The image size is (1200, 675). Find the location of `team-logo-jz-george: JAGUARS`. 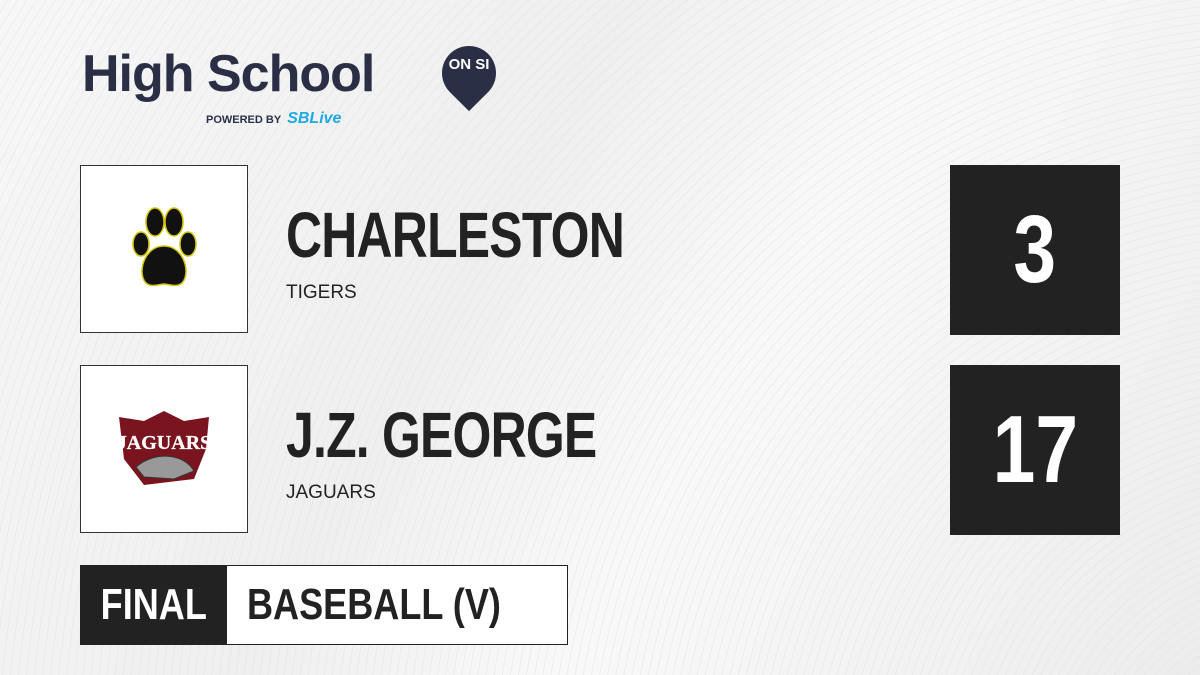

team-logo-jz-george: JAGUARS is located at coordinates (164, 449).